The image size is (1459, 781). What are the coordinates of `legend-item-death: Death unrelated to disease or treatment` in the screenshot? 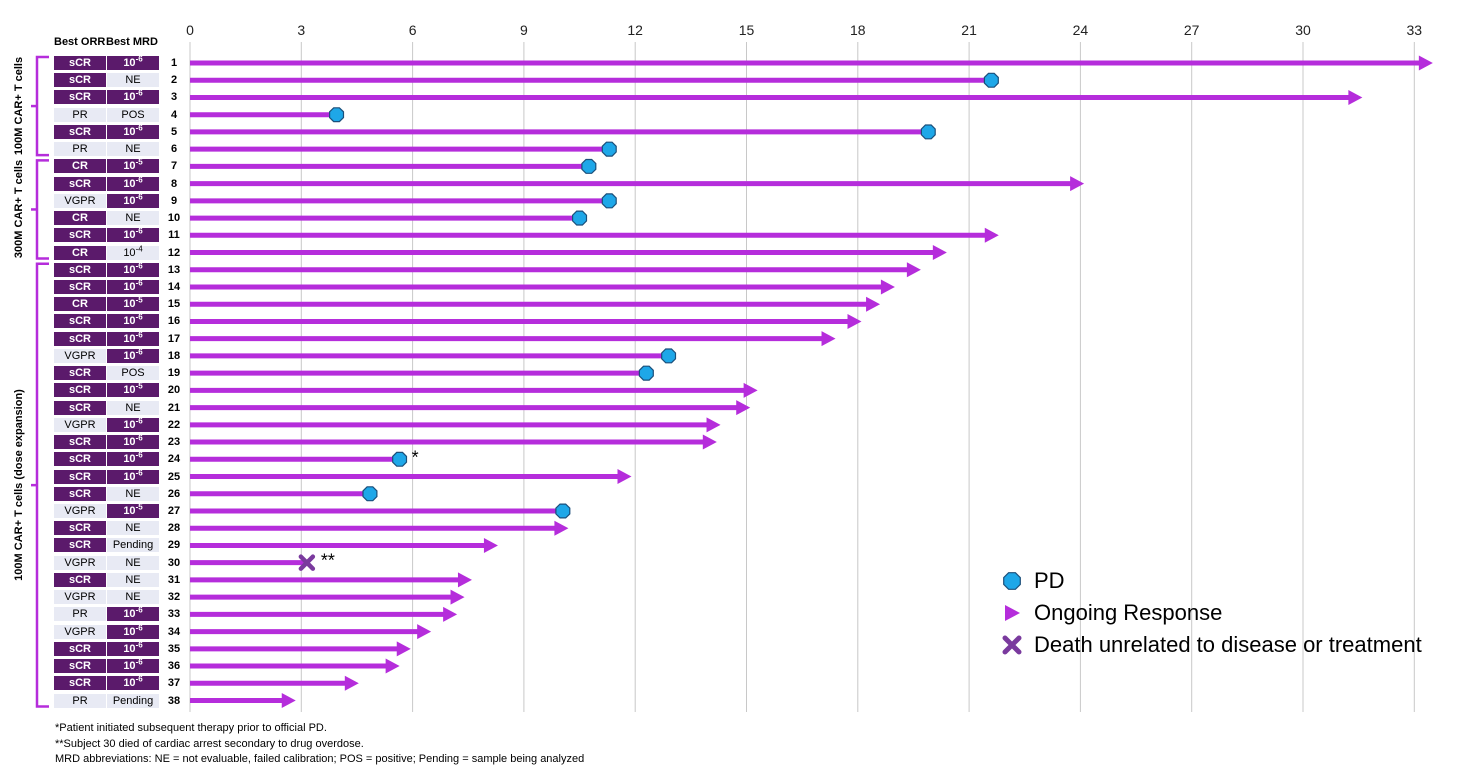 It's located at (1211, 645).